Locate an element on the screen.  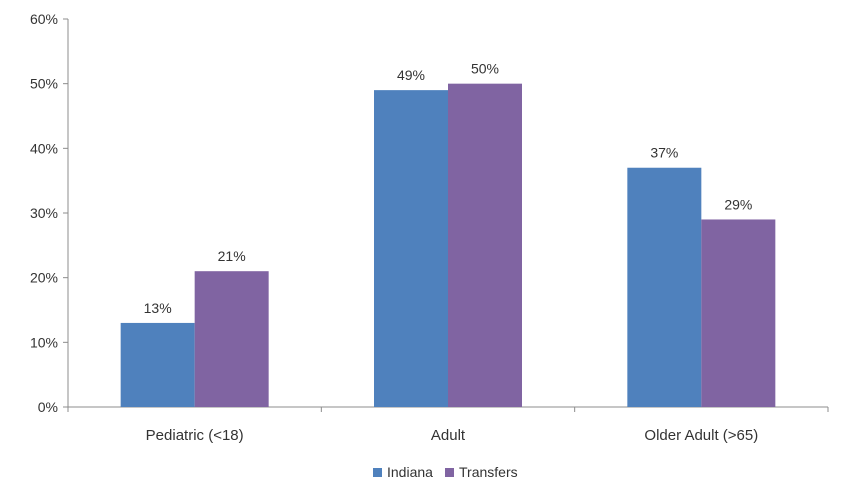
legend-label-indiana: Indiana is located at coordinates (410, 472).